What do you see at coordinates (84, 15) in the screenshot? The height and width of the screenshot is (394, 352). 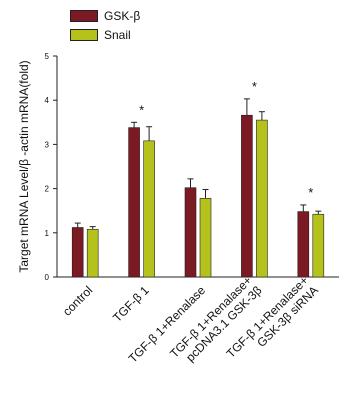 I see `legend-swatch-gsk` at bounding box center [84, 15].